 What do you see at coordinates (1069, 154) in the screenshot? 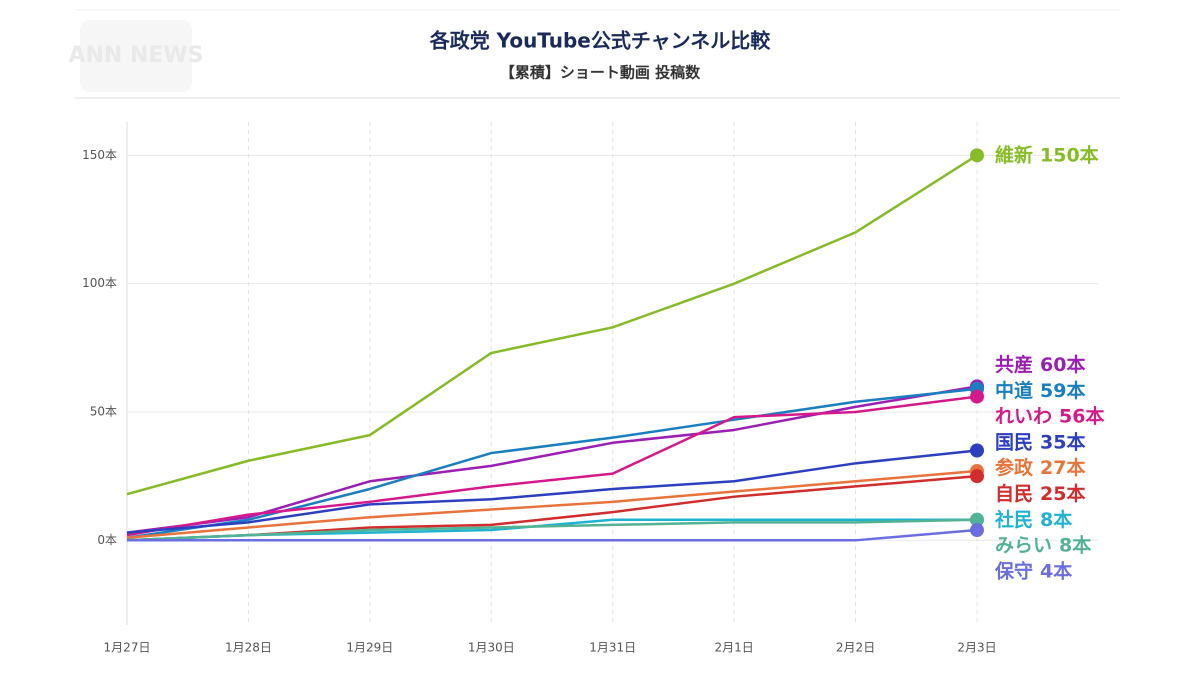
I see `value-label: 150本` at bounding box center [1069, 154].